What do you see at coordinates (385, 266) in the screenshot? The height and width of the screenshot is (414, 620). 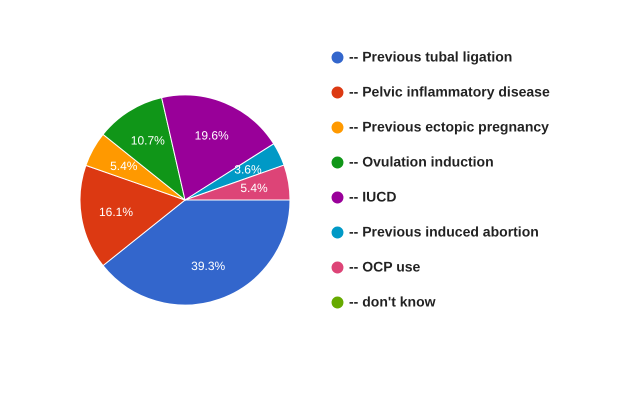 I see `legend-label: -- OCP use` at bounding box center [385, 266].